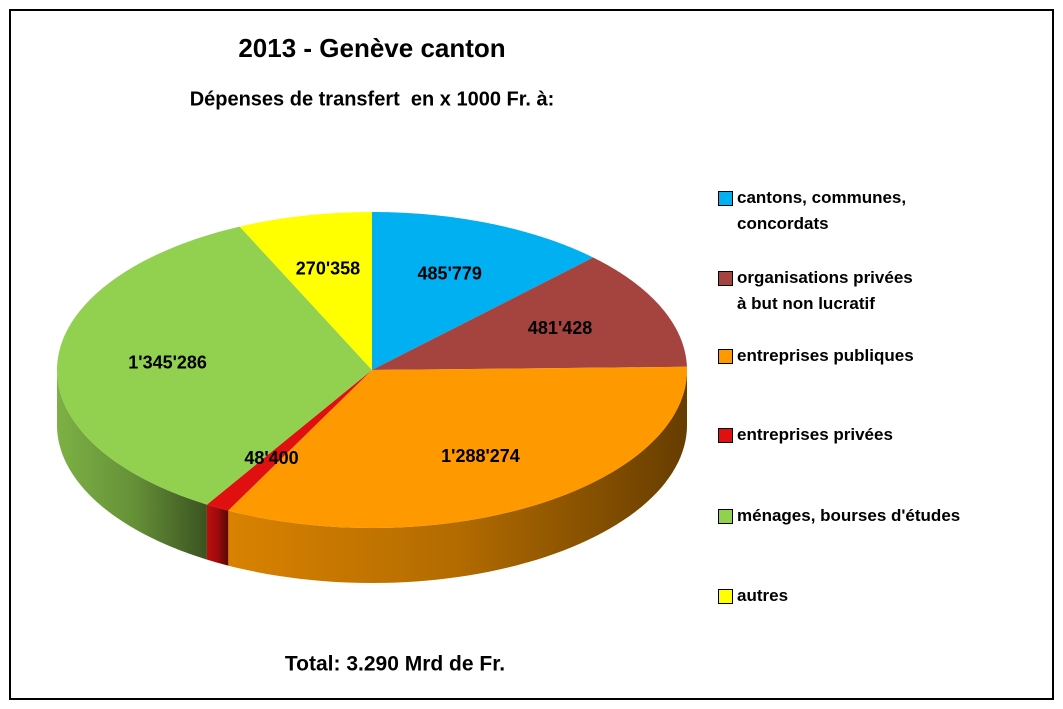 The width and height of the screenshot is (1063, 709). What do you see at coordinates (167, 363) in the screenshot?
I see `data-label: 1'345'286` at bounding box center [167, 363].